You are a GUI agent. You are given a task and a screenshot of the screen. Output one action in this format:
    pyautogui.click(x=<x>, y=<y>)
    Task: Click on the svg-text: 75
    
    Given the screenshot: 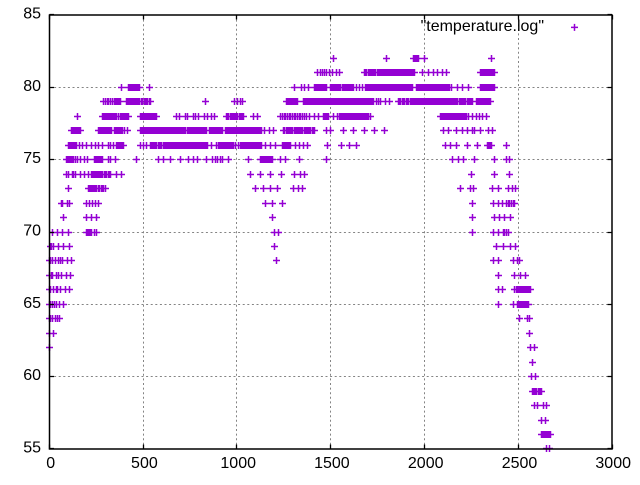 What is the action you would take?
    pyautogui.click(x=32, y=158)
    